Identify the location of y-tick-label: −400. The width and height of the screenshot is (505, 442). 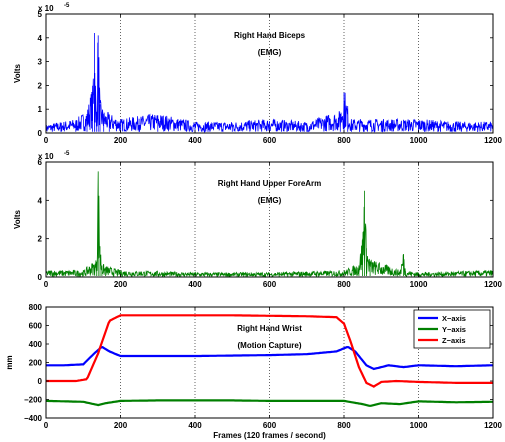
(33, 418).